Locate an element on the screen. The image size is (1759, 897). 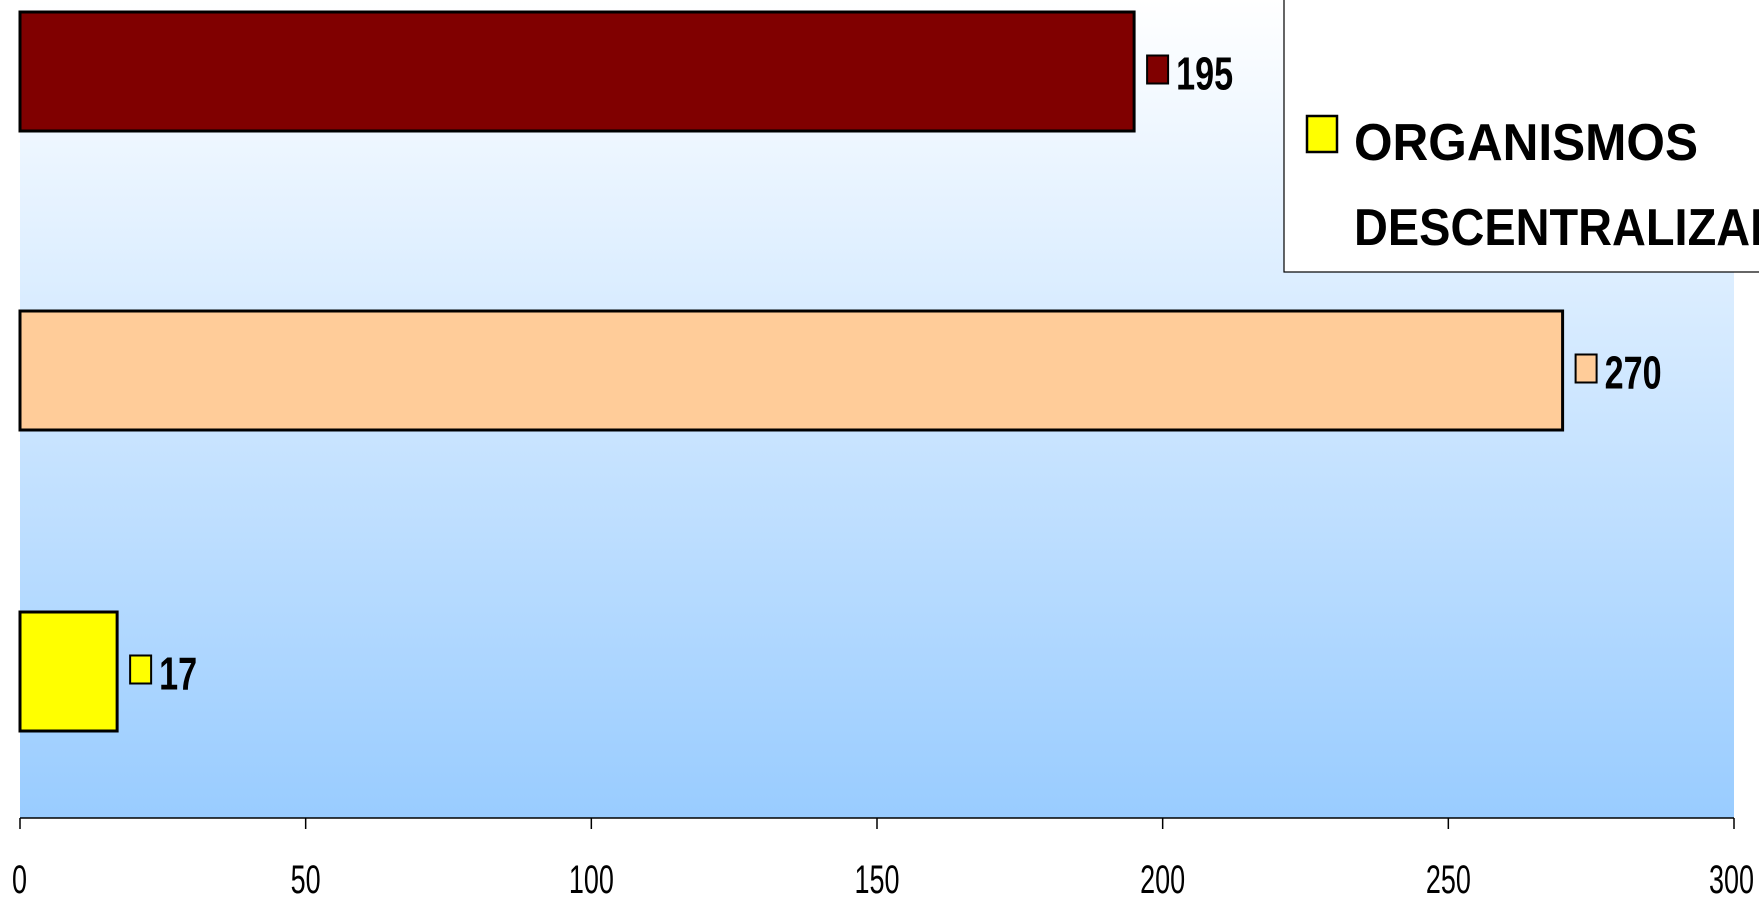
data-label: 195 is located at coordinates (1204, 74).